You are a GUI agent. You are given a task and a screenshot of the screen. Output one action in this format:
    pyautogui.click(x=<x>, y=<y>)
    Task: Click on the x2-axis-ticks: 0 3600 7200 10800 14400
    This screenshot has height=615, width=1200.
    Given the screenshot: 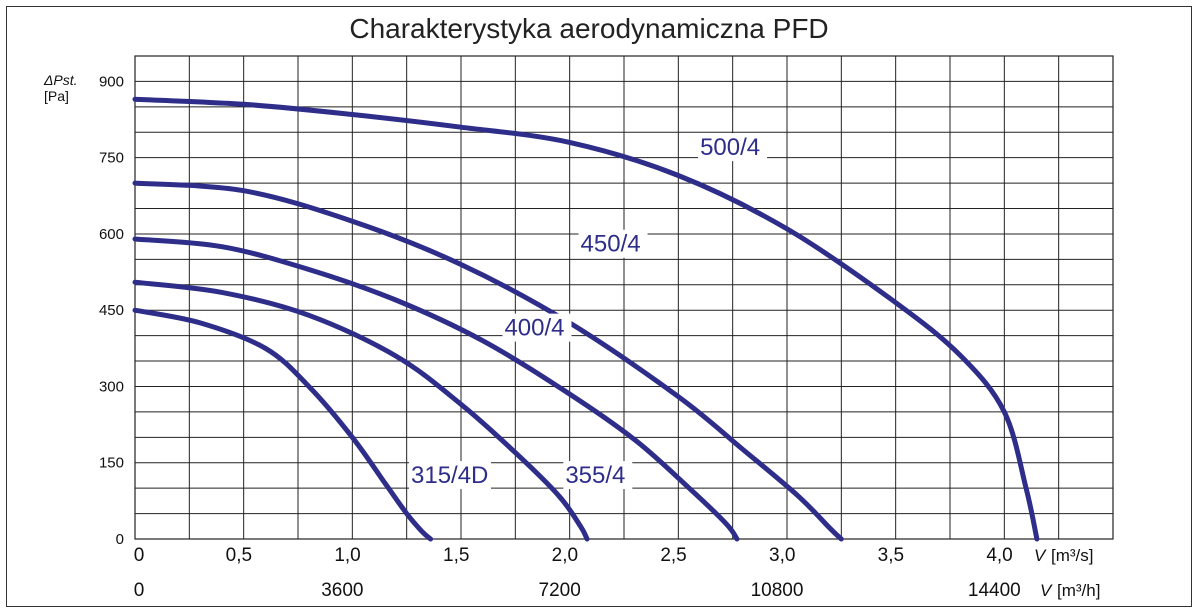 What is the action you would take?
    pyautogui.click(x=577, y=590)
    